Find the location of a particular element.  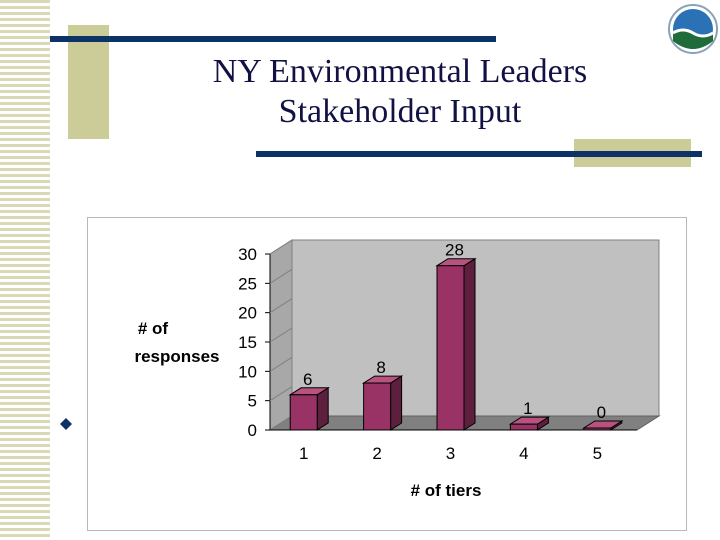

bottom-rule is located at coordinates (479, 154).